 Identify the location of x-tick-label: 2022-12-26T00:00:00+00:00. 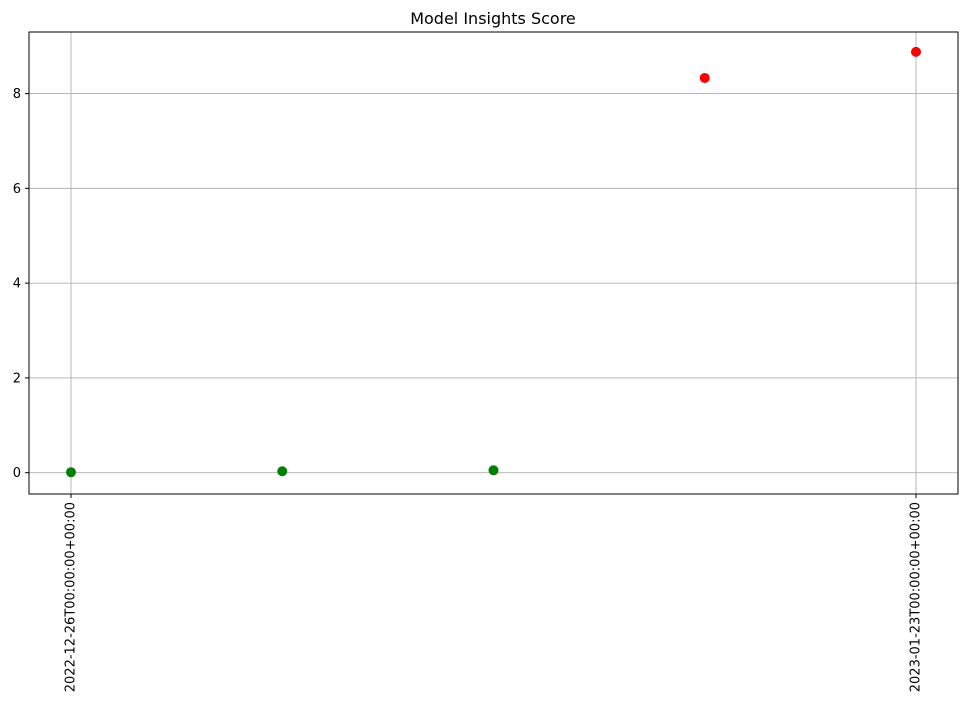
(71, 597).